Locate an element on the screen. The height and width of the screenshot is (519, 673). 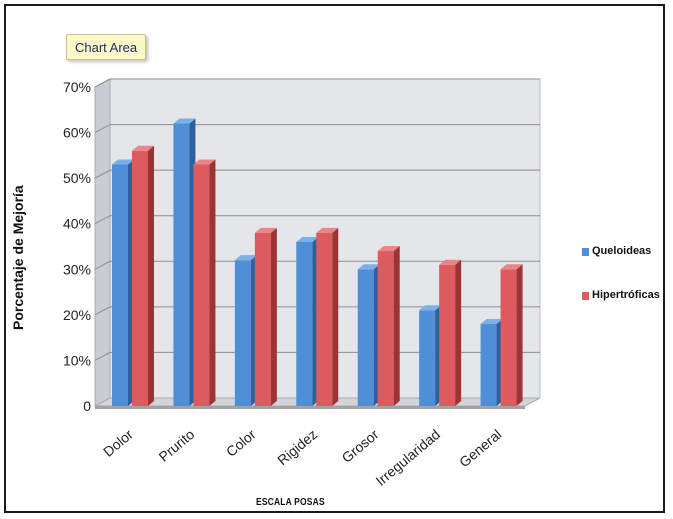
bar-queloideas-prurito is located at coordinates (184, 262).